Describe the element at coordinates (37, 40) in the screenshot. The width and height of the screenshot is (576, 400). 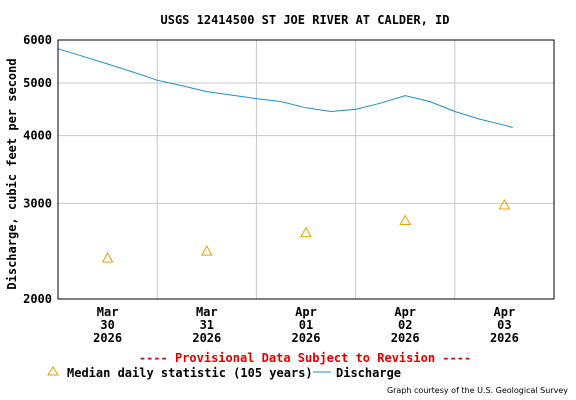
I see `y-tick-label: 6000` at that location.